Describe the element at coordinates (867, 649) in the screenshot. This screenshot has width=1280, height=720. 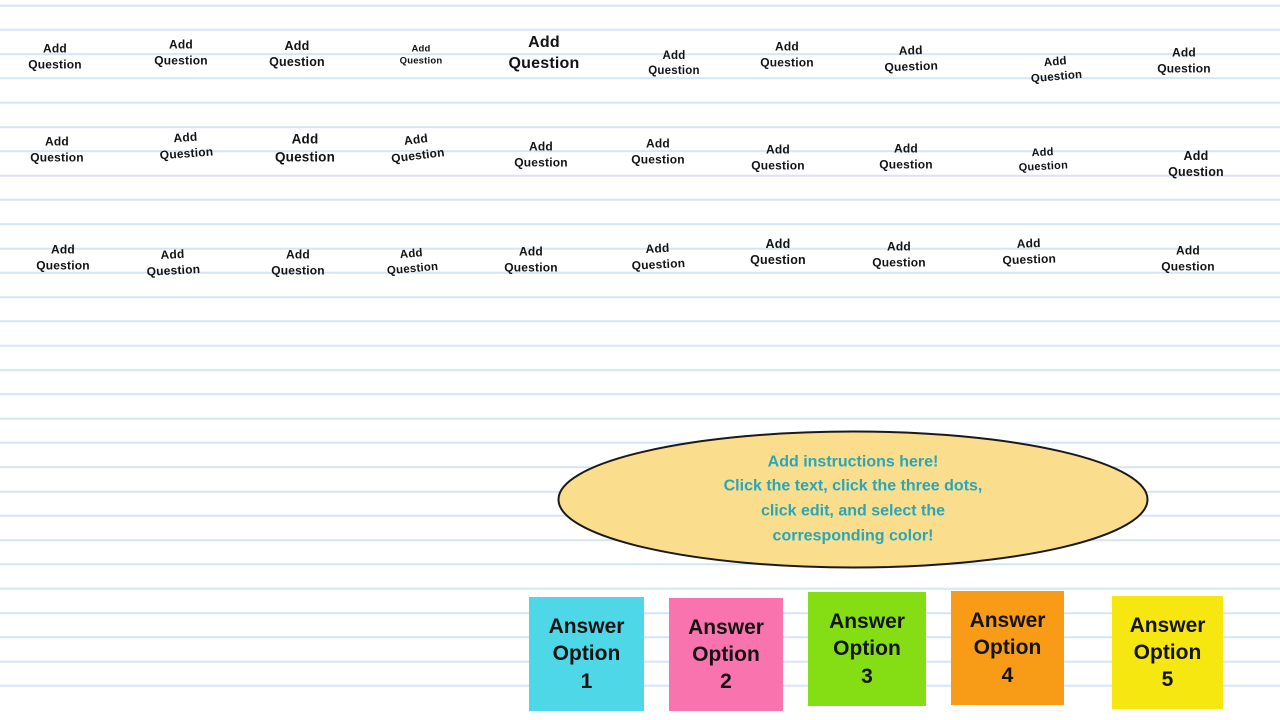
I see `answer-option-box-3: Answer Option 3` at that location.